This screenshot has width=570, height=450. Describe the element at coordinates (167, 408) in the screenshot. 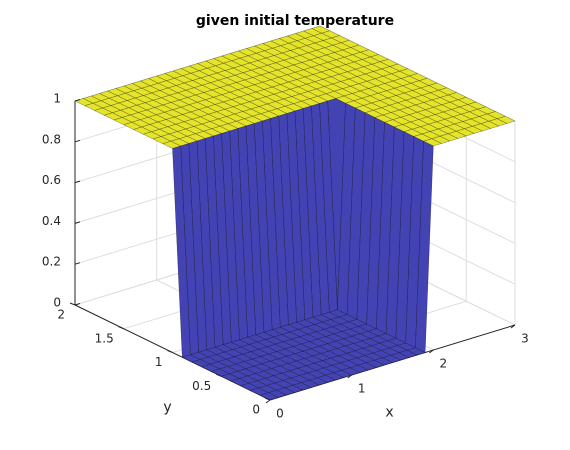

I see `y-axis-label: y` at that location.